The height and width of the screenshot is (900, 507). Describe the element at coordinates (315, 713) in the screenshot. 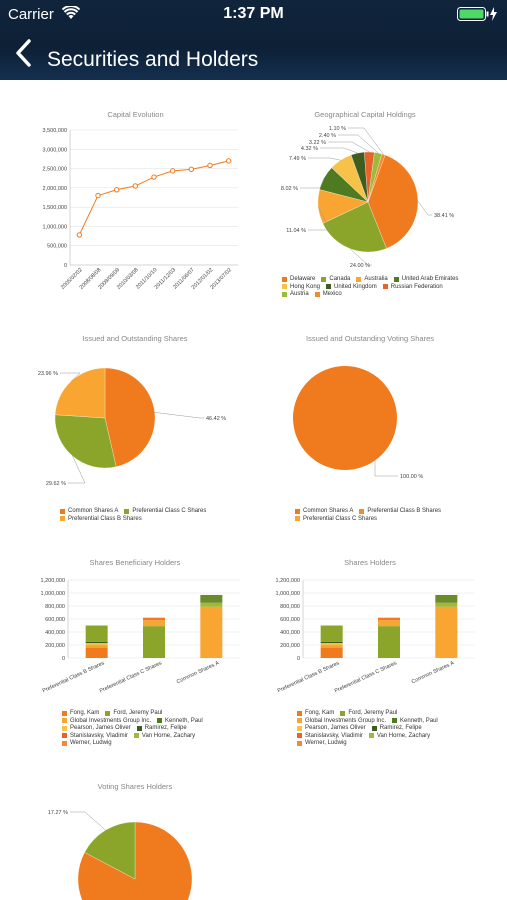

I see `legend-item: Fong, Kam` at that location.